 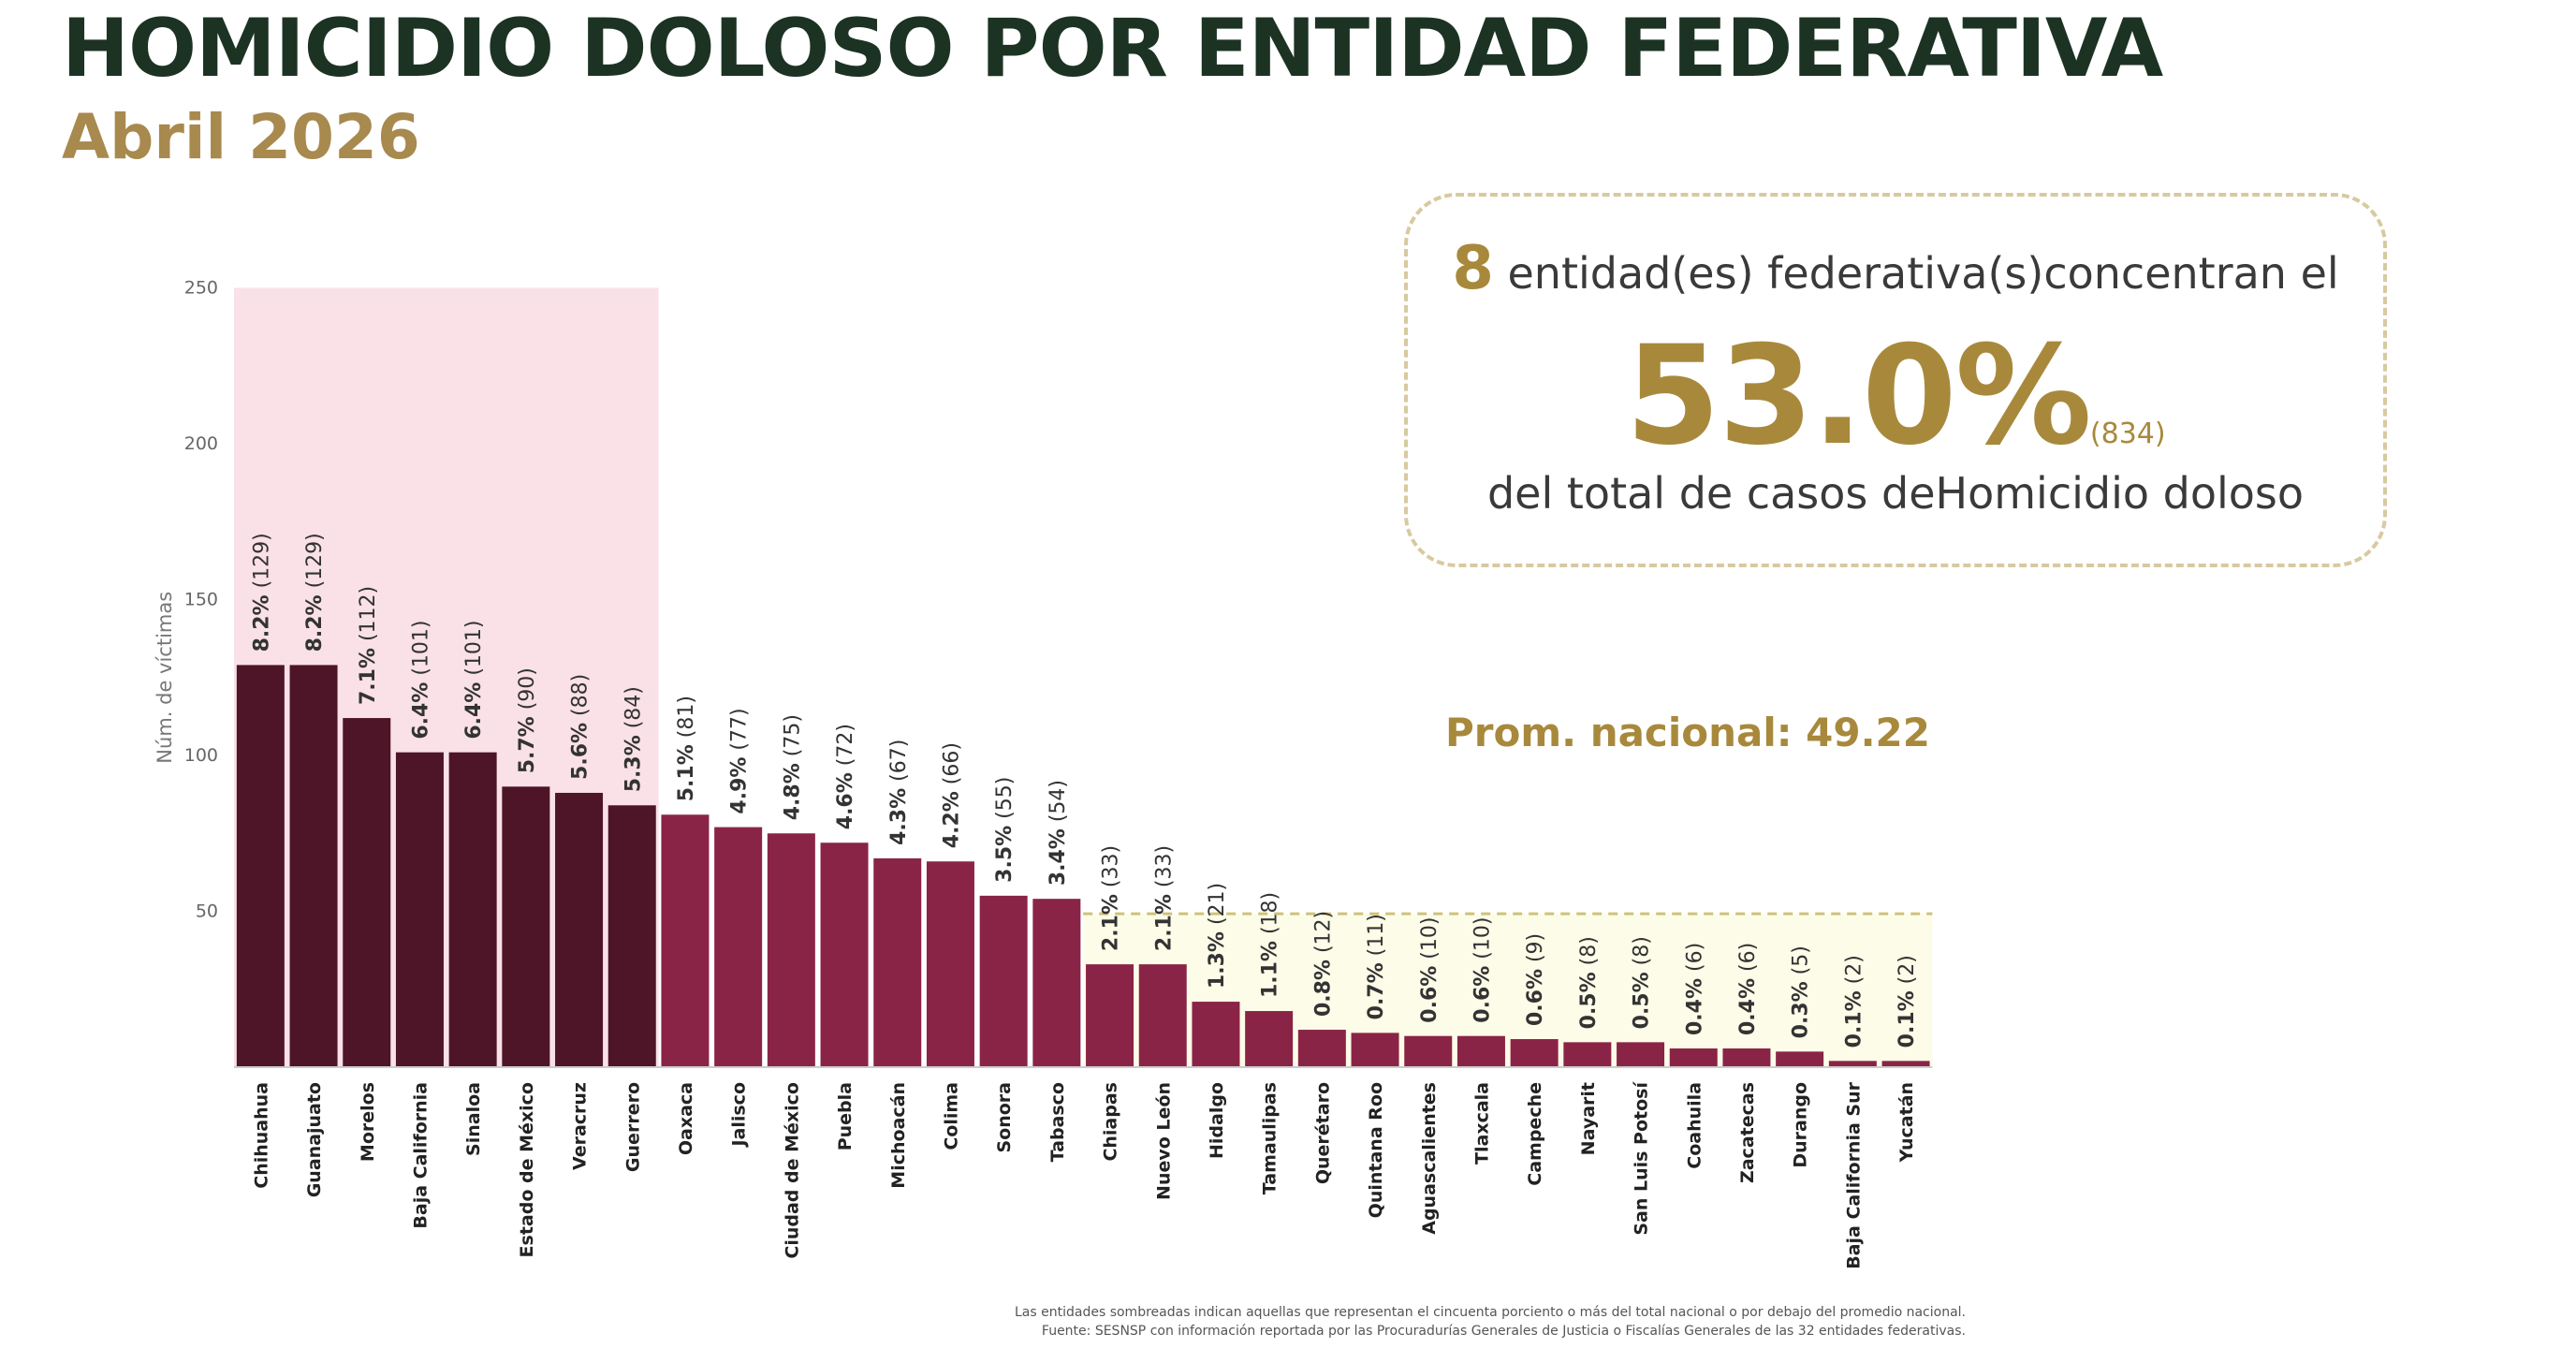 I want to click on data-label: 8.2% (129), so click(x=315, y=592).